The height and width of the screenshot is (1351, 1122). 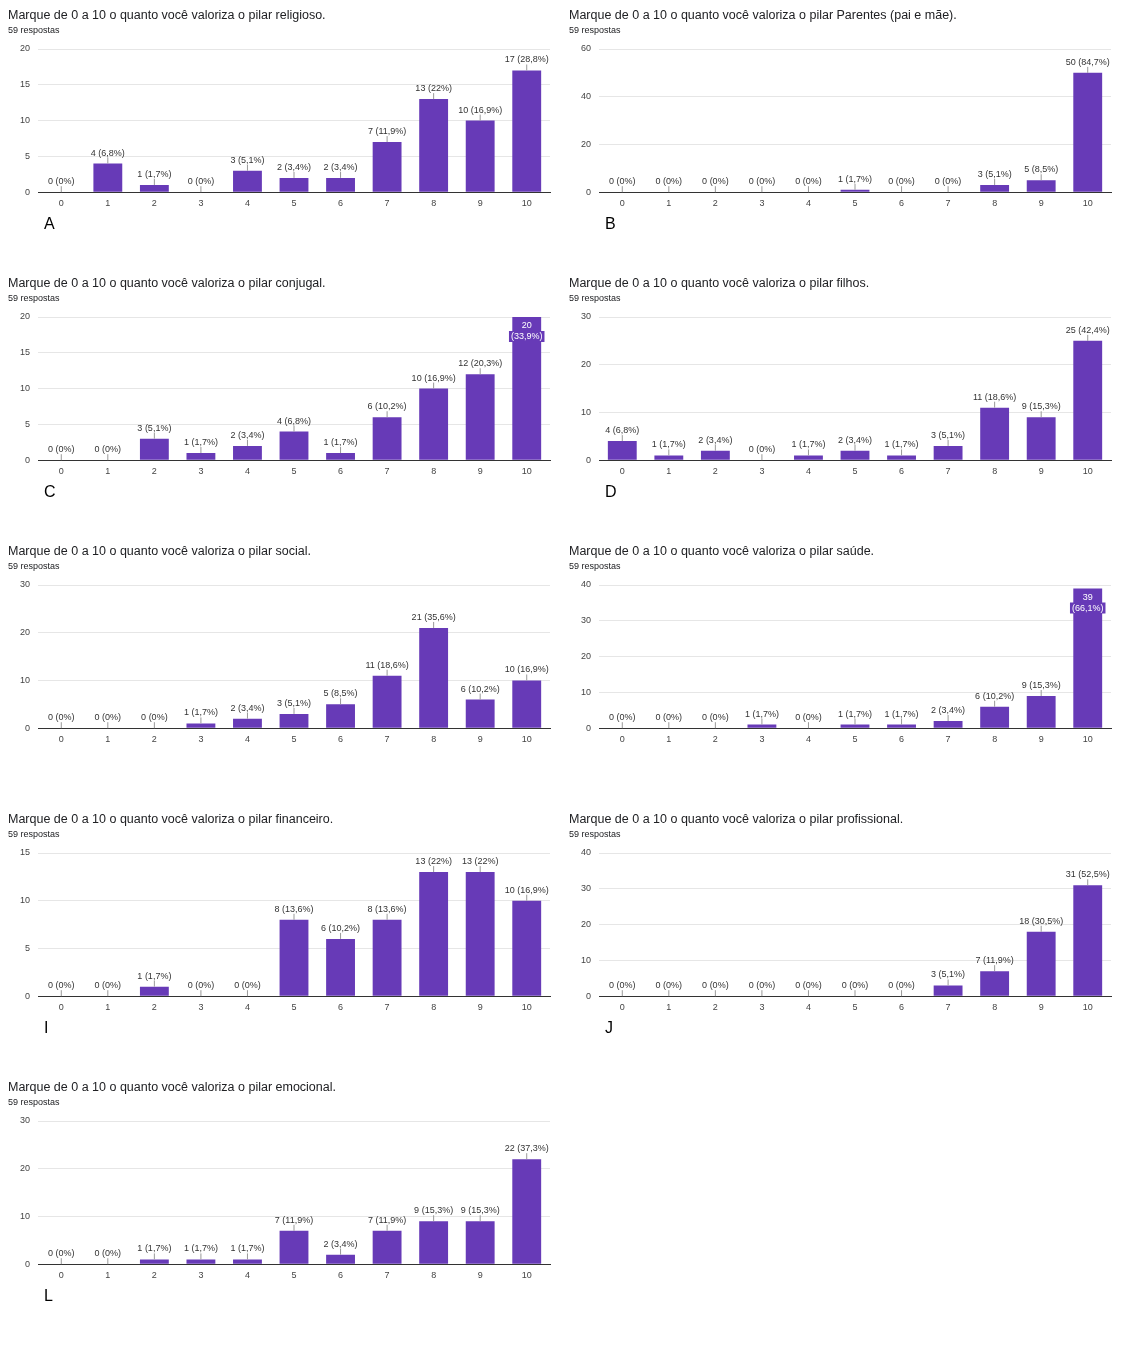 I want to click on data-label: 6 (10,2%), so click(x=387, y=406).